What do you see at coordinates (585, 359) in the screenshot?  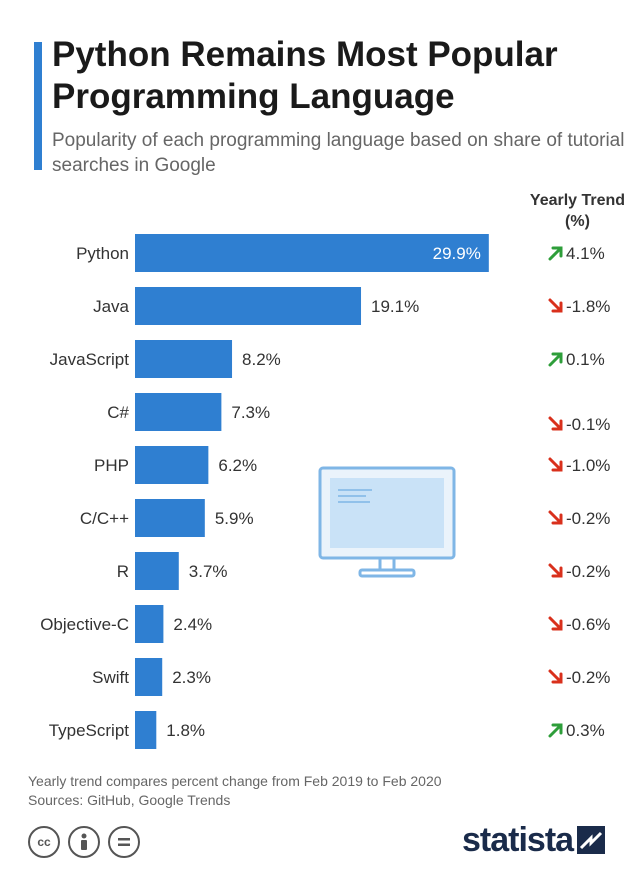 I see `trend-label: 0.1%` at bounding box center [585, 359].